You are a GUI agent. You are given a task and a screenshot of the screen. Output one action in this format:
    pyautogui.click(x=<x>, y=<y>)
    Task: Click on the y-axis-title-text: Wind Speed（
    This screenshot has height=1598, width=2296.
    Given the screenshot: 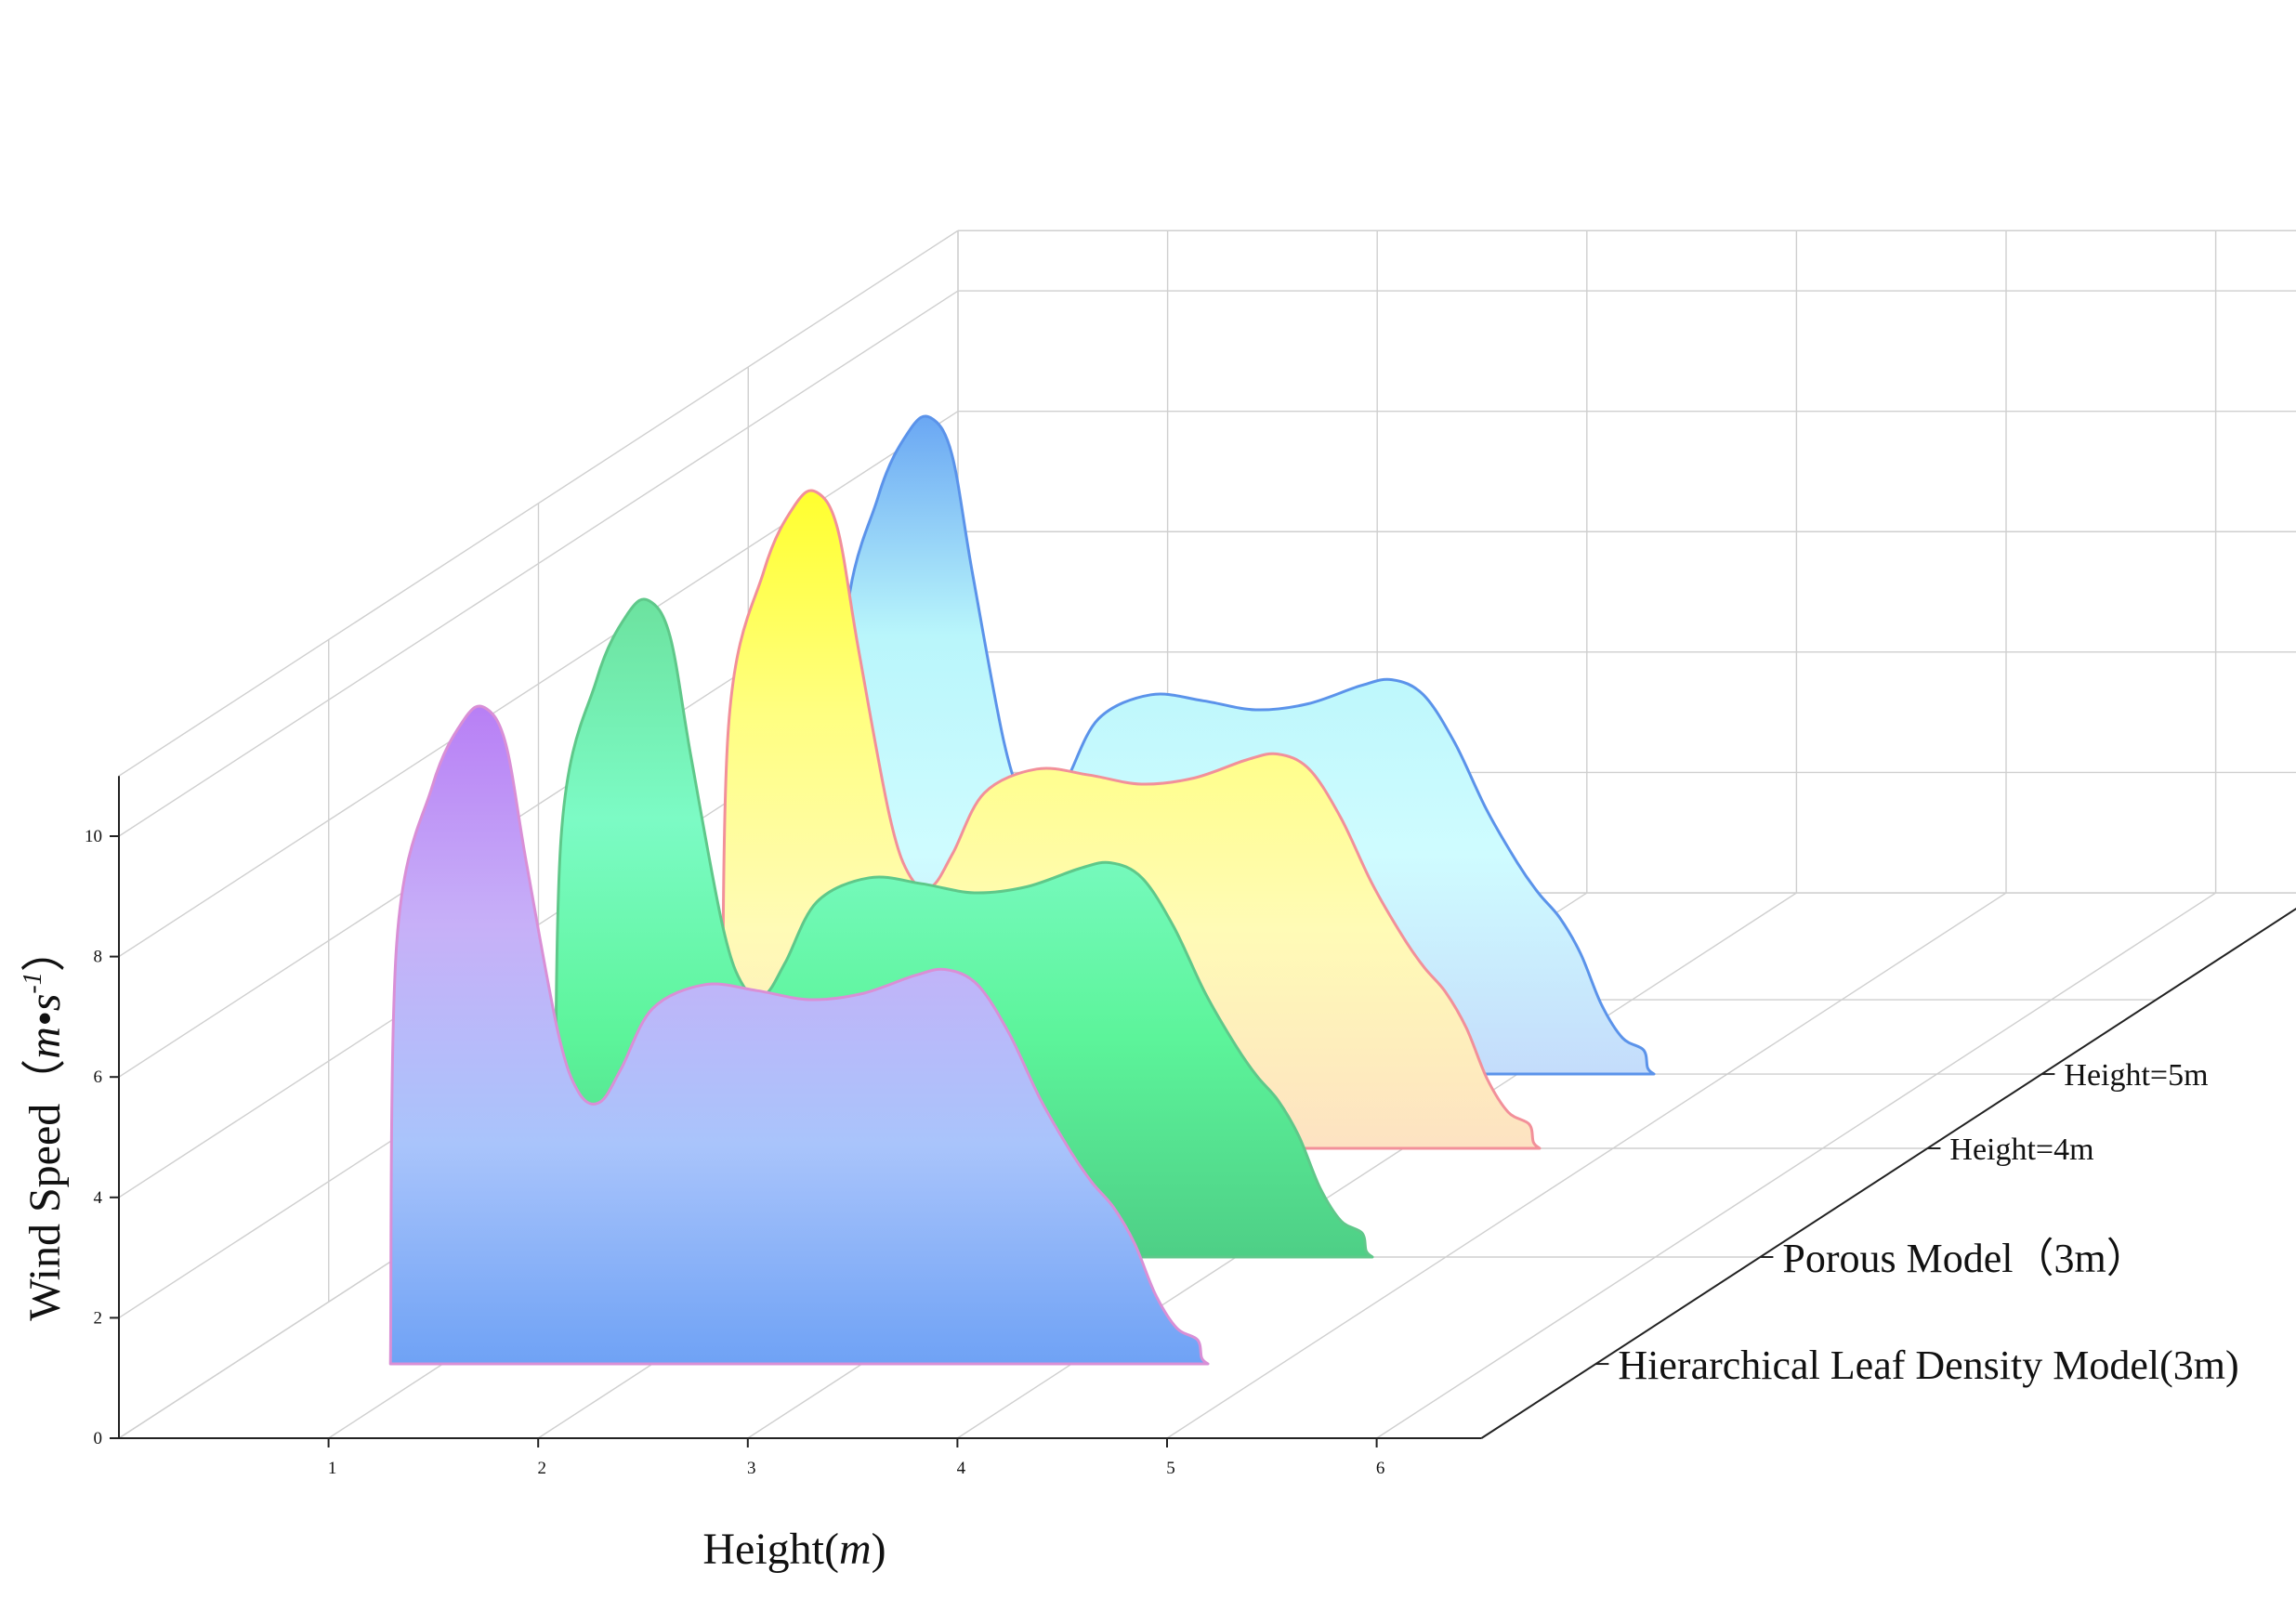 What is the action you would take?
    pyautogui.click(x=45, y=1190)
    